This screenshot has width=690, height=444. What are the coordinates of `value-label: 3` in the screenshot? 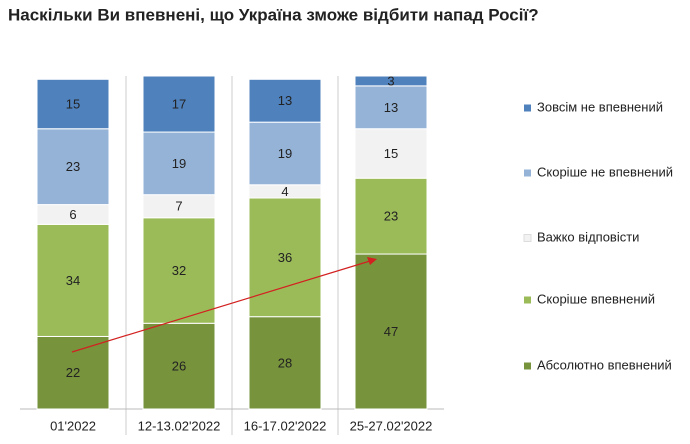 It's located at (390, 80).